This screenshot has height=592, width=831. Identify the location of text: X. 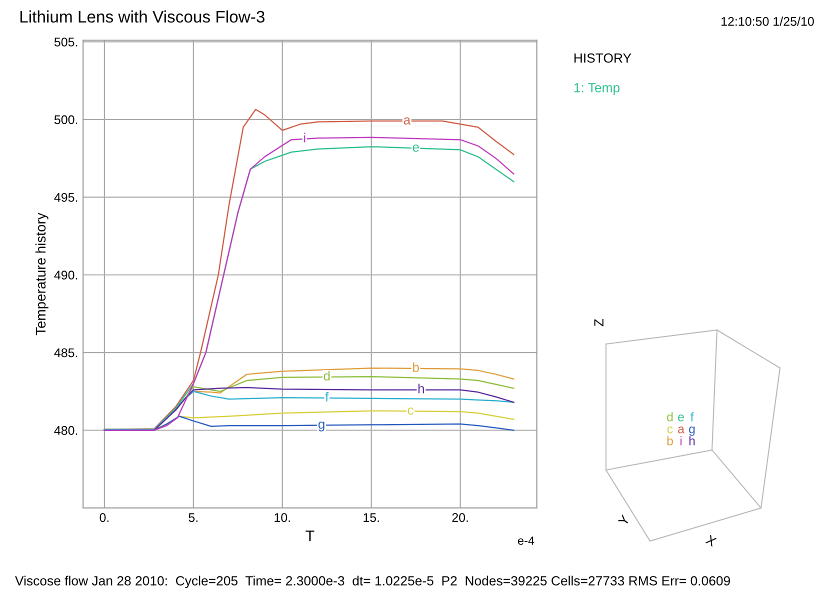
(711, 540).